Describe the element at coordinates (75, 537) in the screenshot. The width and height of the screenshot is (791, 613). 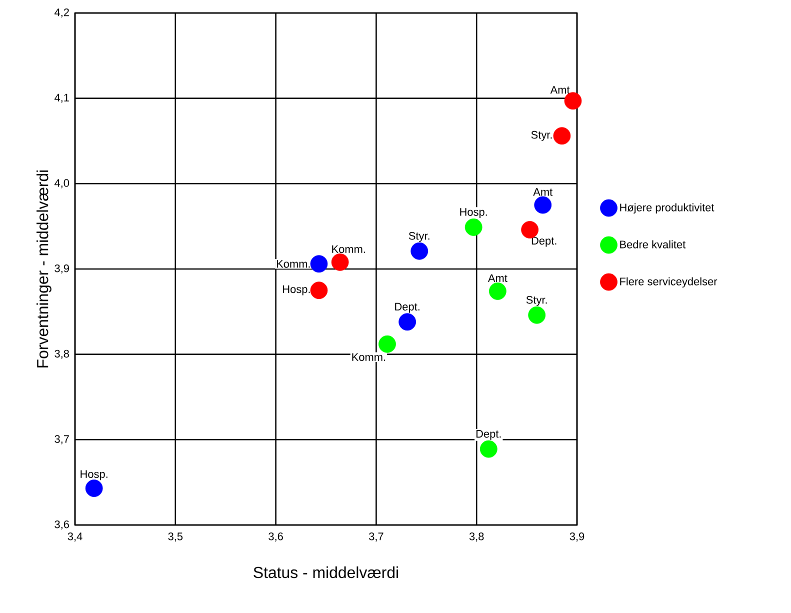
I see `x-tick-label: 3,4` at that location.